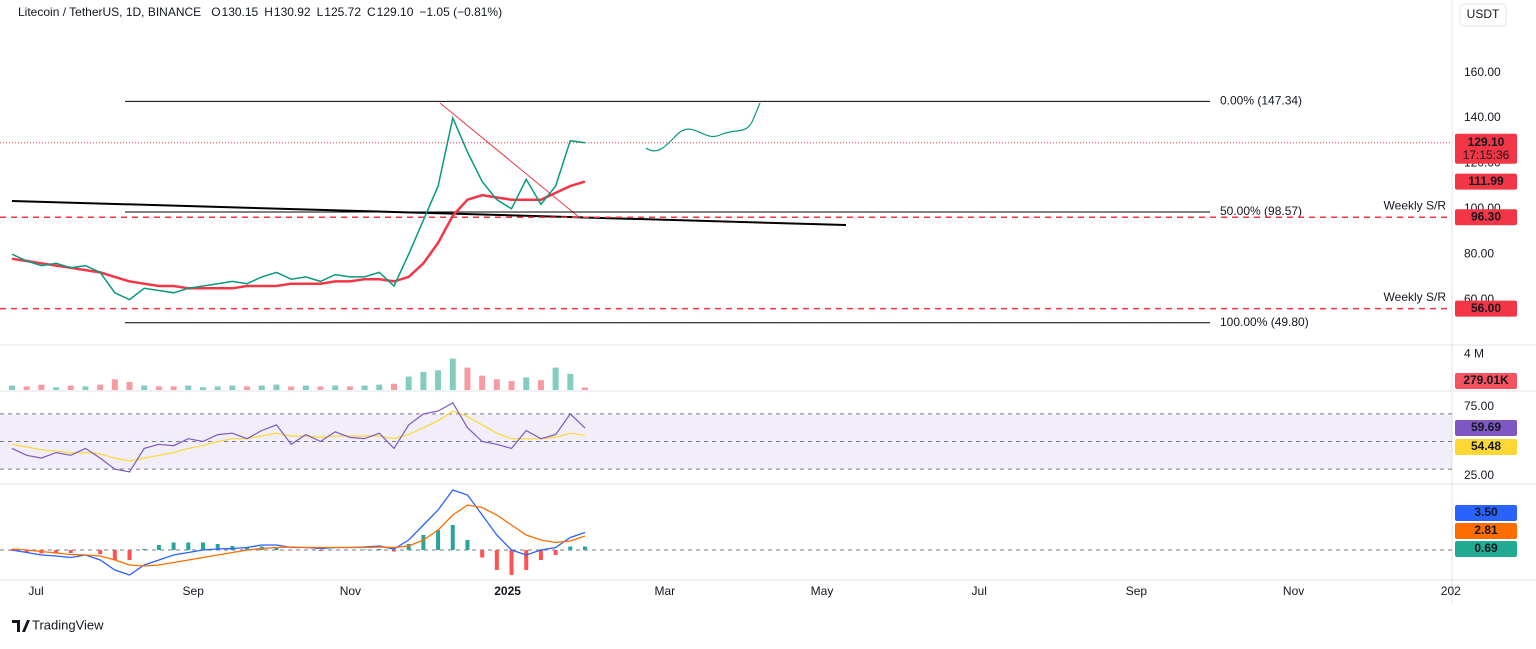  Describe the element at coordinates (664, 591) in the screenshot. I see `x-tick-label: Mar` at that location.